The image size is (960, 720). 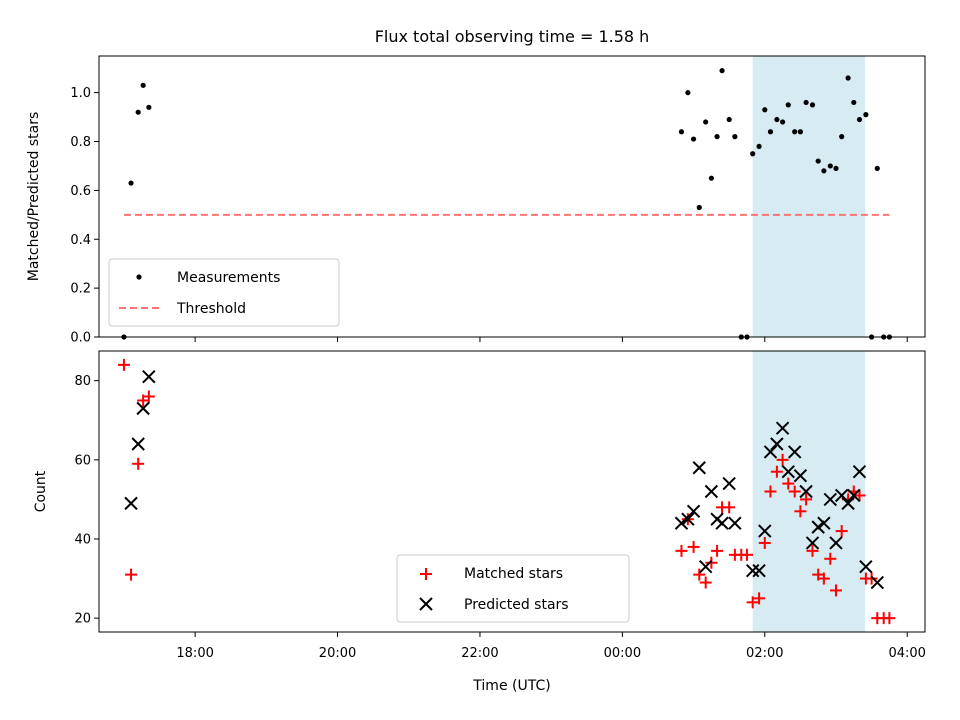 What do you see at coordinates (80, 289) in the screenshot?
I see `top-y-tick-label: 0.2` at bounding box center [80, 289].